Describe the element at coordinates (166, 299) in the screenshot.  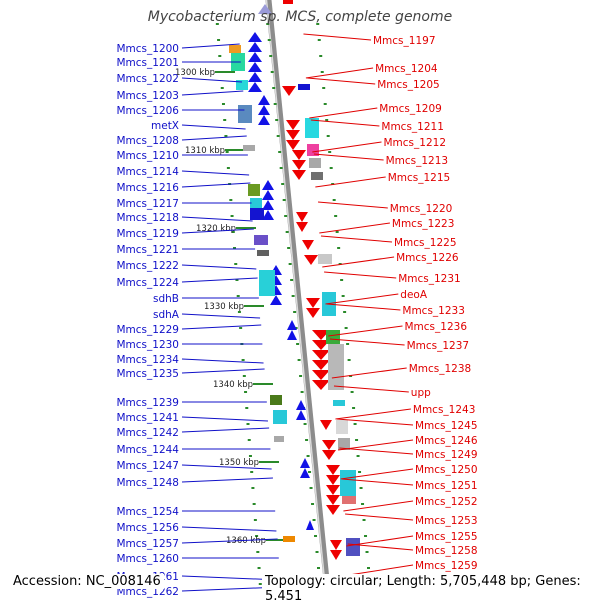
I see `left-gene-label: sdhB` at that location.